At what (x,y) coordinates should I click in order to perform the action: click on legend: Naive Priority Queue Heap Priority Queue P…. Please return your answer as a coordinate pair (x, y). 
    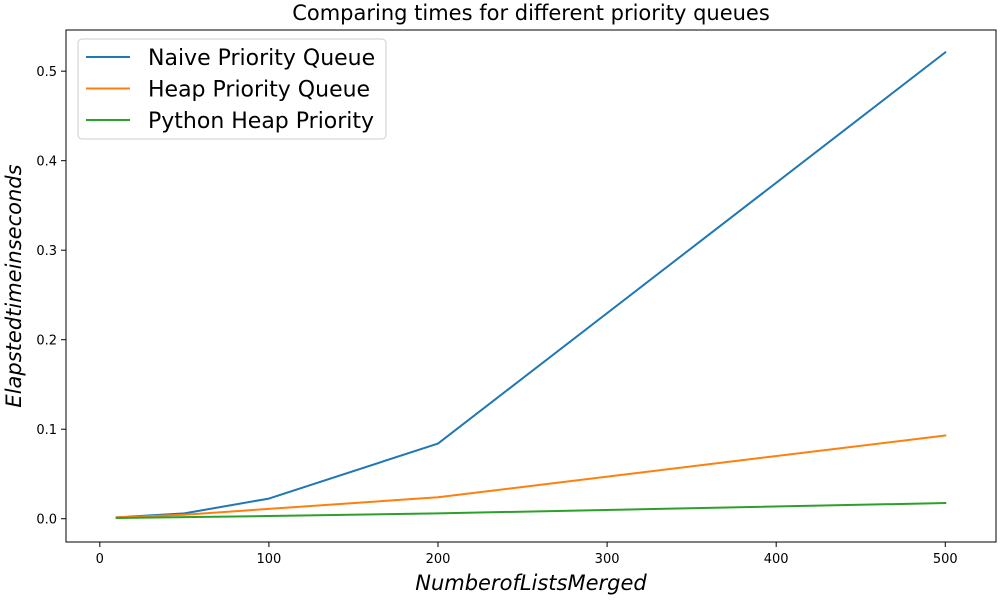
    Looking at the image, I should click on (232, 89).